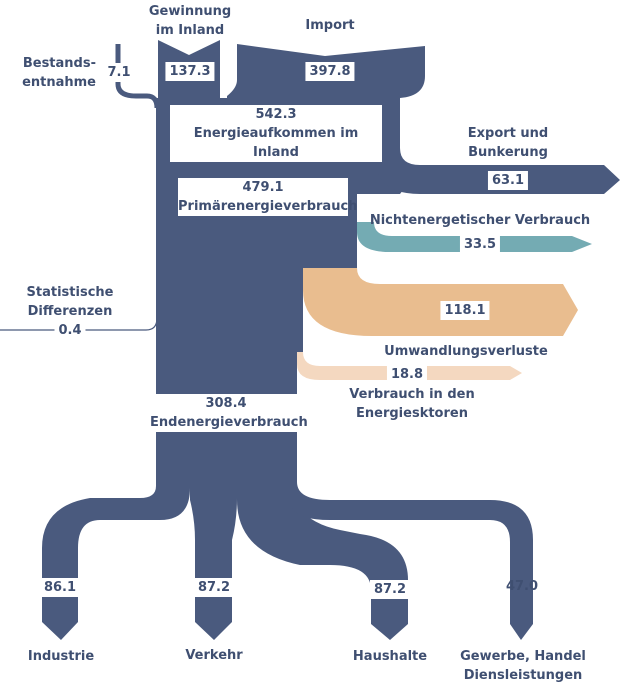  Describe the element at coordinates (229, 413) in the screenshot. I see `box-endenergie: 308.4 Endenergieverbrauch` at that location.